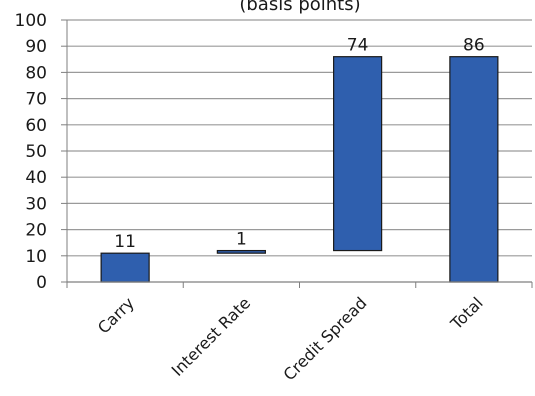 The image size is (535, 396). I want to click on y-axis-tick-labels: 0 10 20 30 40 50 60 70 80 90 100, so click(31, 152).